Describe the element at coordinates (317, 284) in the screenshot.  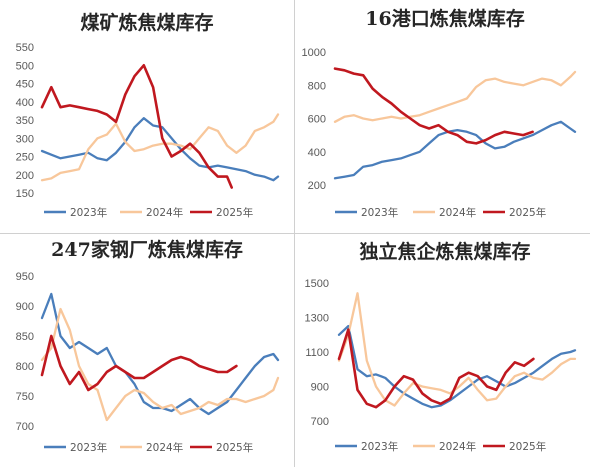
I see `y-tick-label: 1500` at that location.